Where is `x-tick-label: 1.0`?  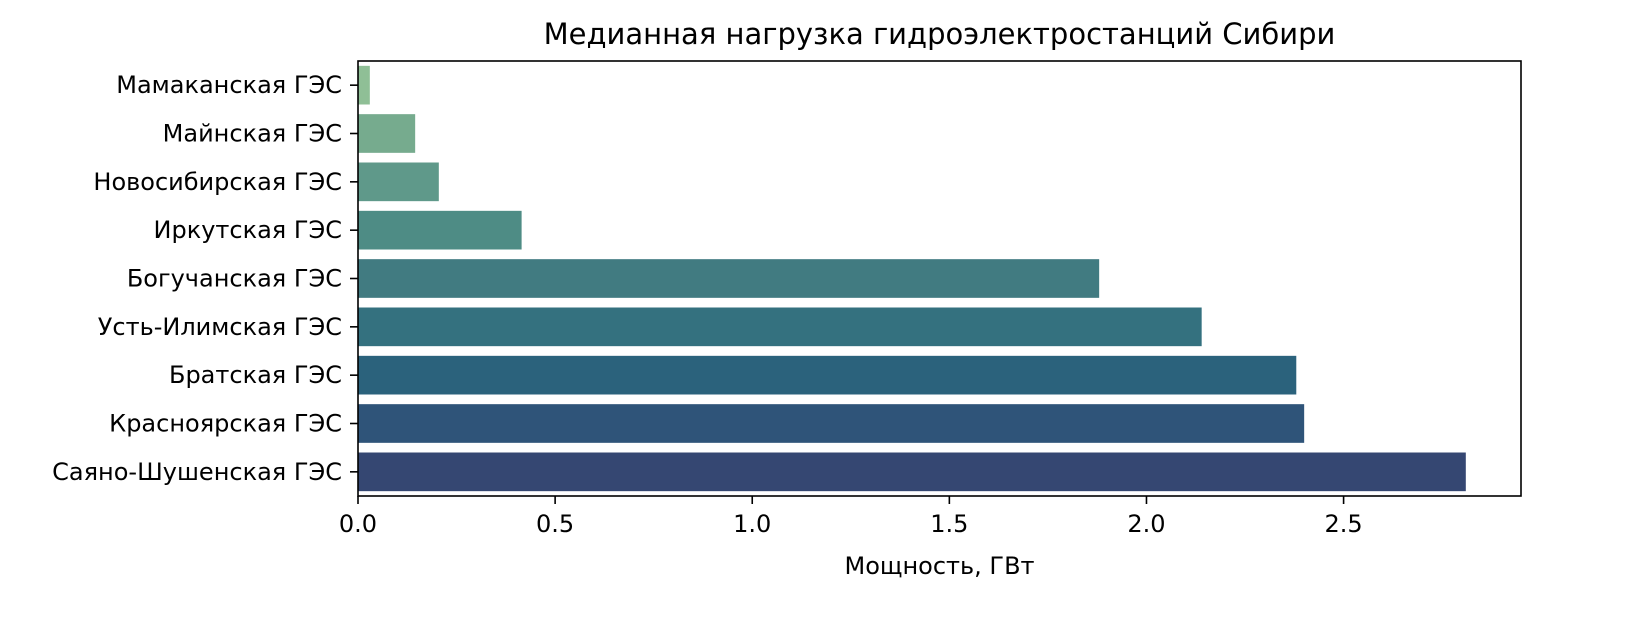
x-tick-label: 1.0 is located at coordinates (752, 524).